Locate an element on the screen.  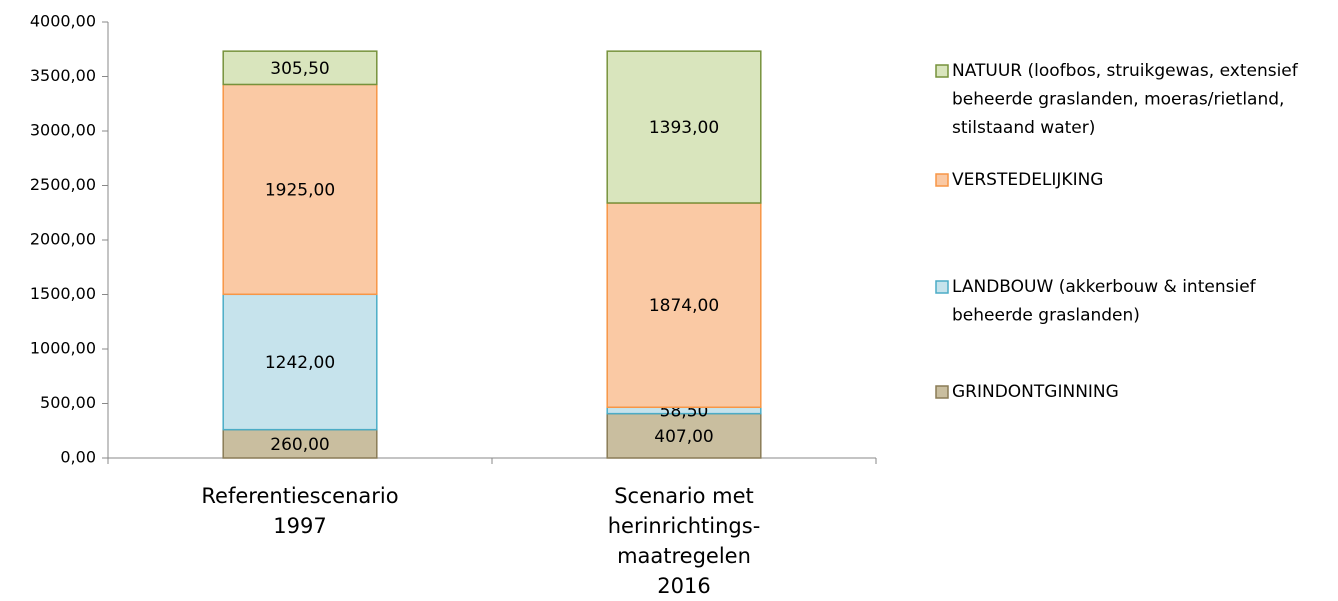
y-tick-label: 1500,00 is located at coordinates (63, 293).